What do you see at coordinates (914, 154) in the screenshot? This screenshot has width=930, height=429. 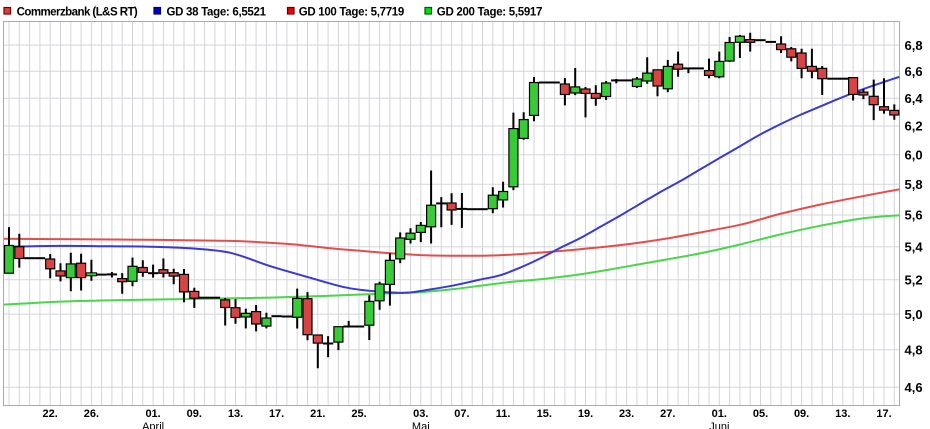 I see `svg-text: 6,0` at bounding box center [914, 154].